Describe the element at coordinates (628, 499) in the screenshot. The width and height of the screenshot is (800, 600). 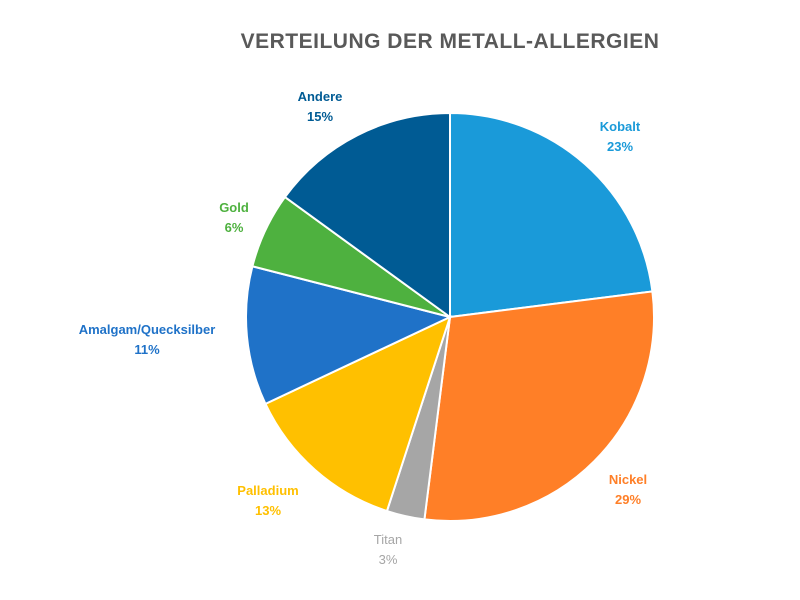
I see `slice-value-nickel: 29%` at that location.